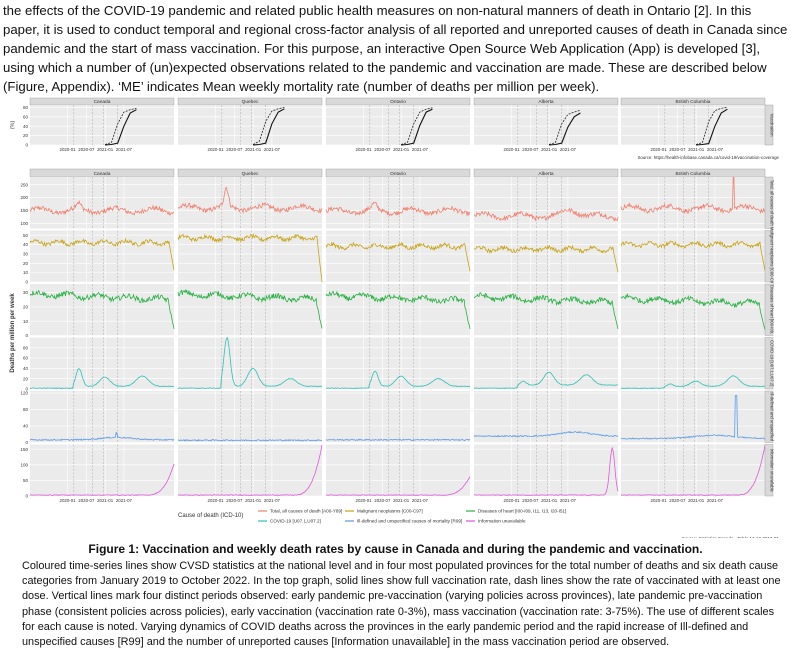  Describe the element at coordinates (772, 363) in the screenshot. I see `cause-strip-label: COVID-19 [U07.1,U07.2]` at that location.